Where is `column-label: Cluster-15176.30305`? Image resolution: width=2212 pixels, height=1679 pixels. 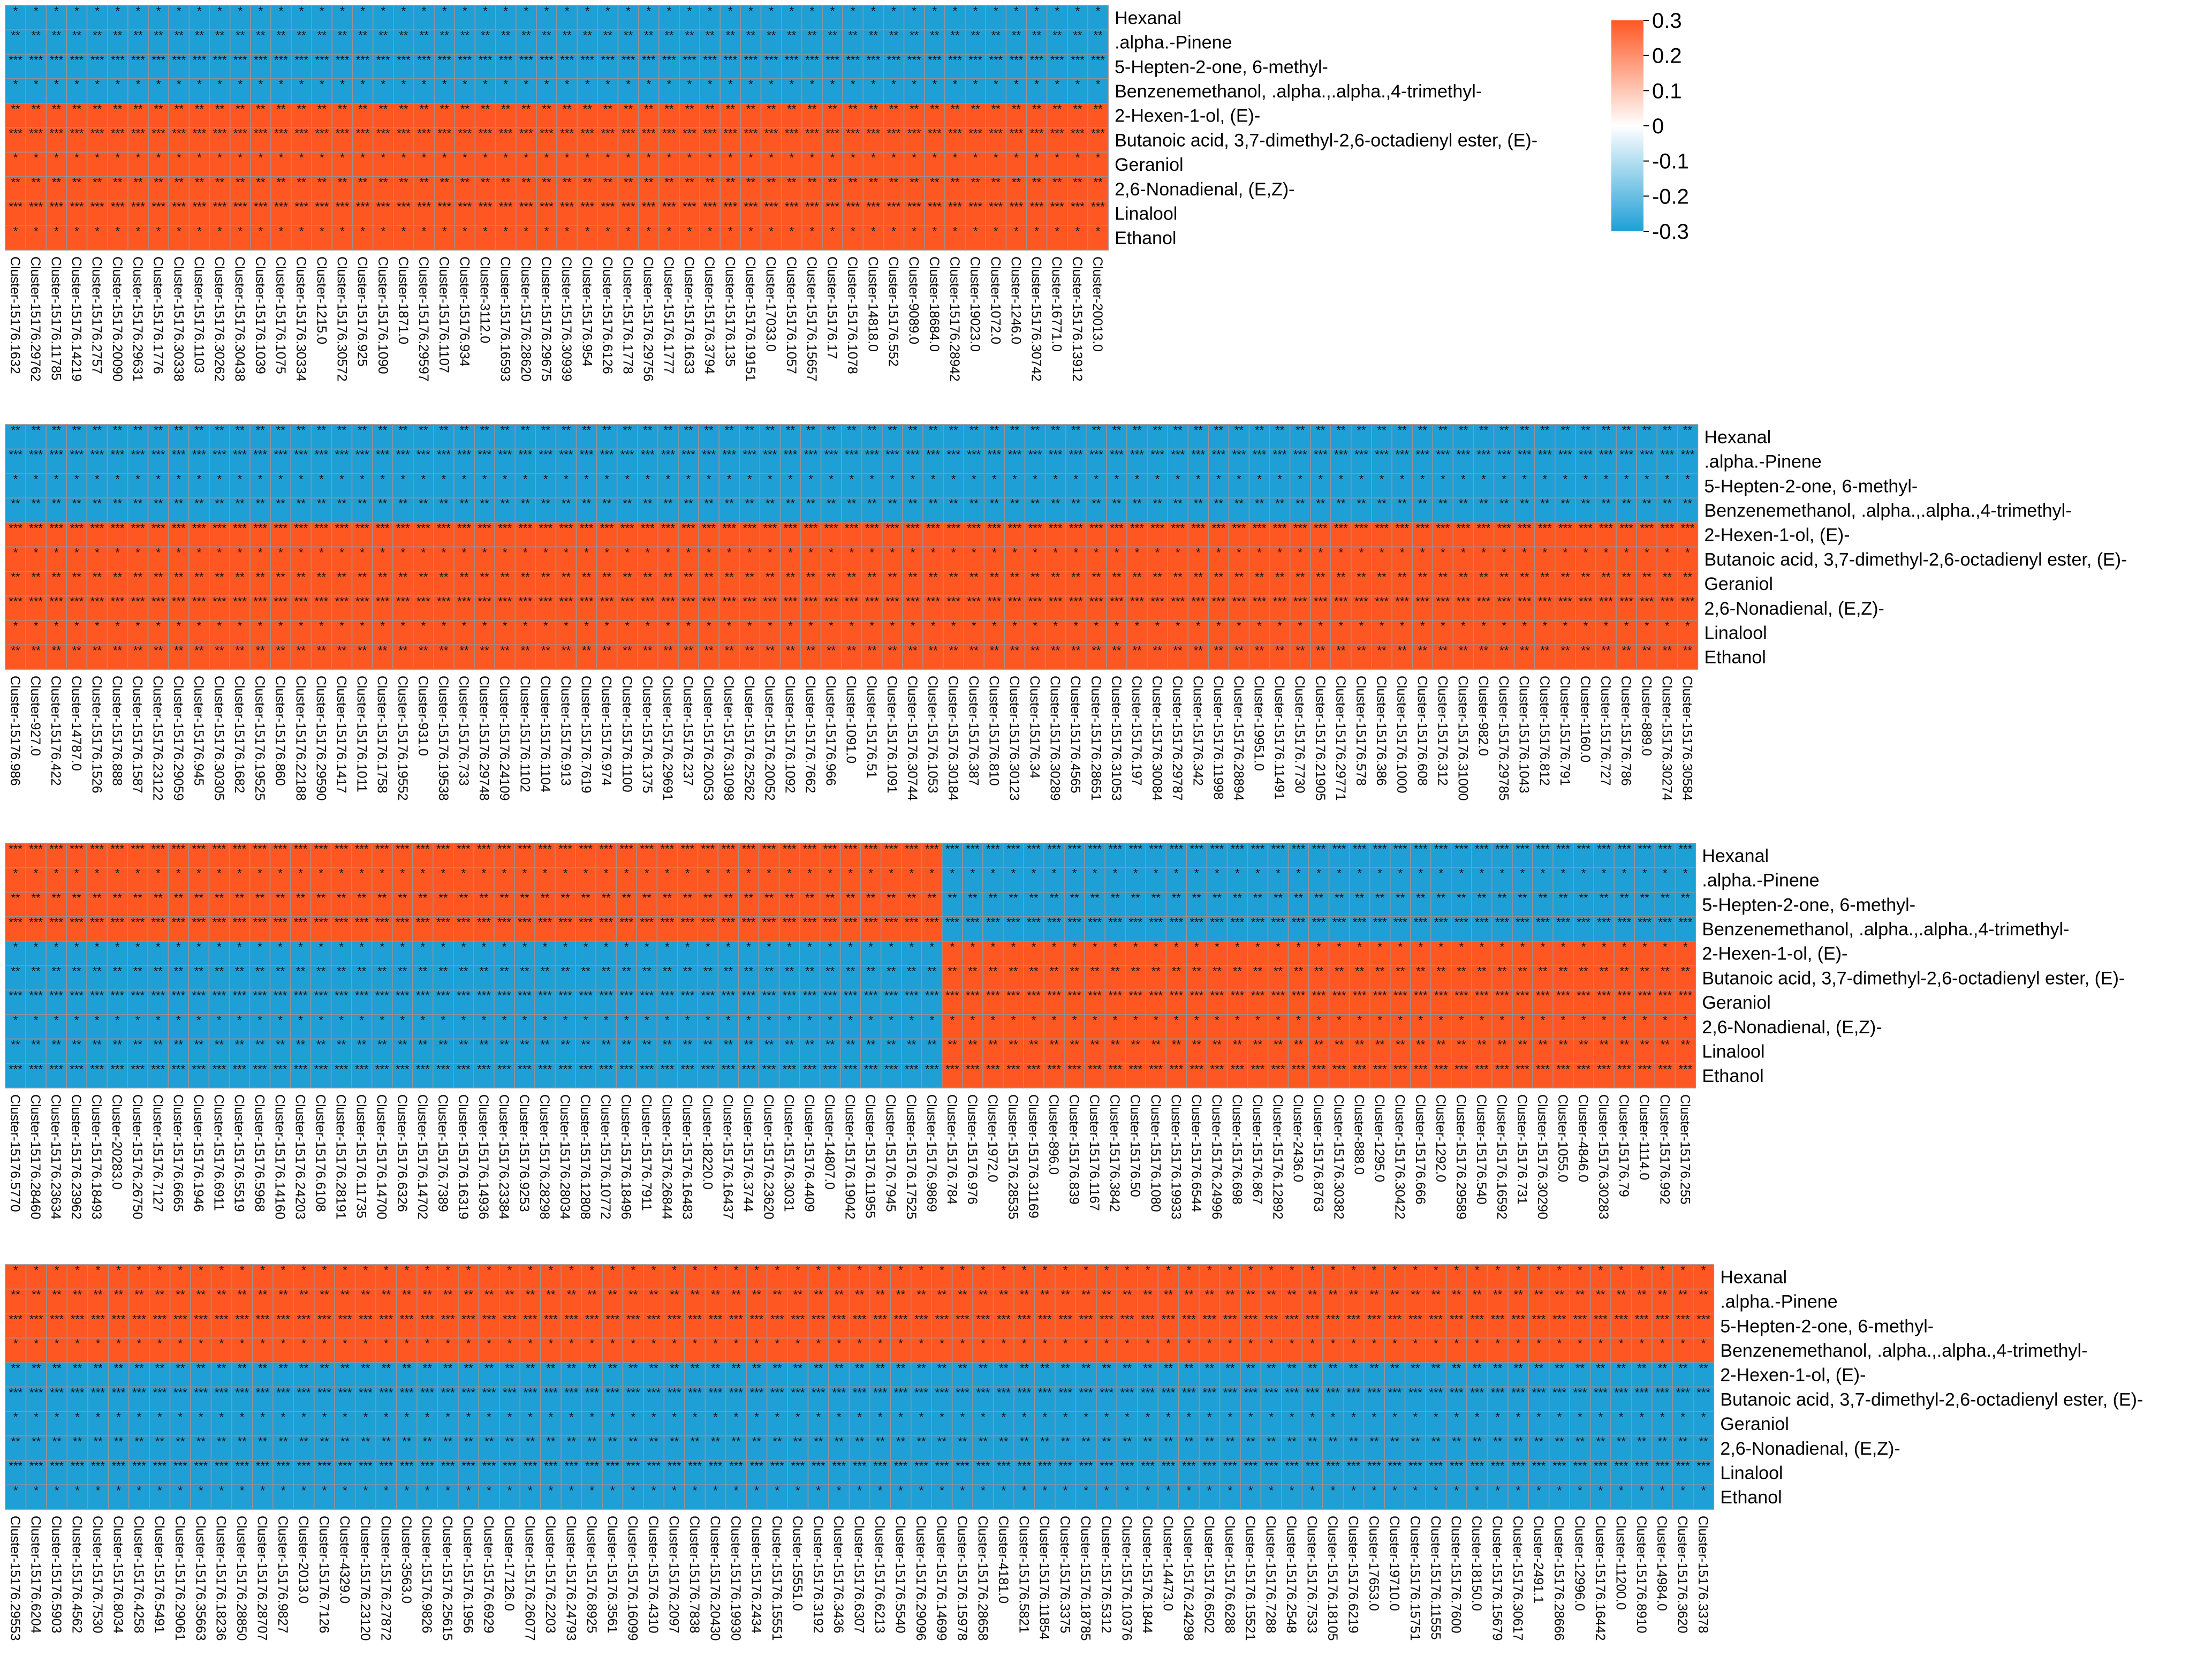 column-label: Cluster-15176.30305 is located at coordinates (219, 738).